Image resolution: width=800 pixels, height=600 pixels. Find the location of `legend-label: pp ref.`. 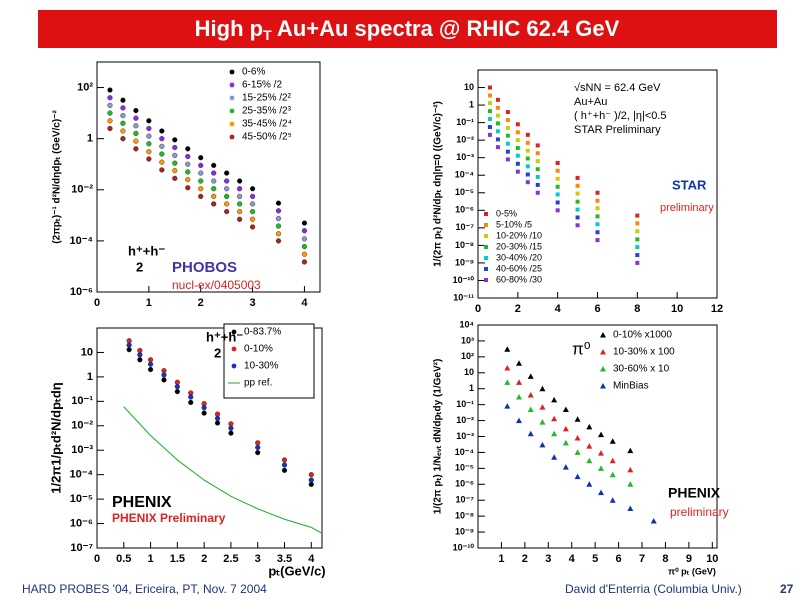

legend-label: pp ref. is located at coordinates (258, 383).